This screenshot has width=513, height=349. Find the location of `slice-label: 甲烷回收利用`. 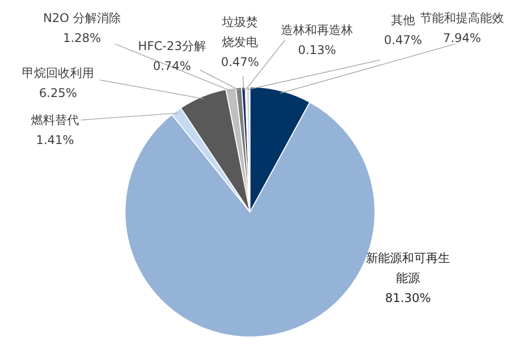

slice-label: 甲烷回收利用 is located at coordinates (58, 73).